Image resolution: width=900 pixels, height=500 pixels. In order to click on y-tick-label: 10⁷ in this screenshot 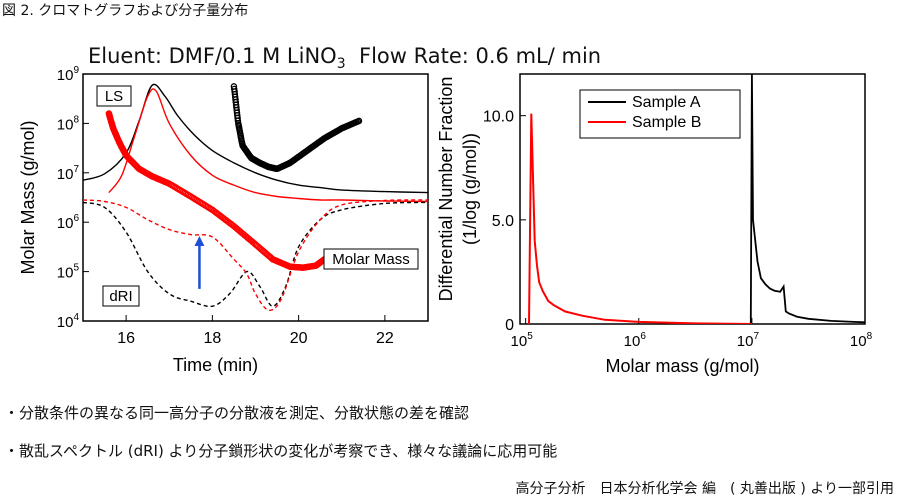, I will do `click(68, 173)`.